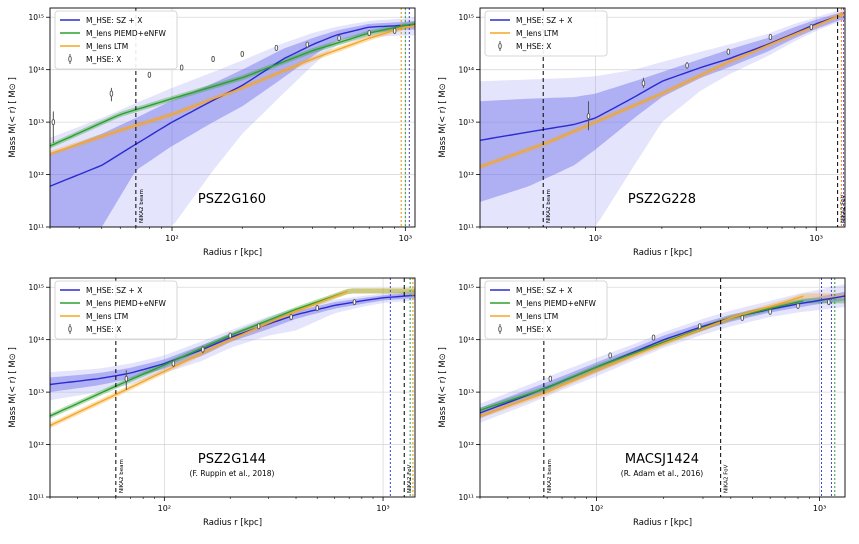  Describe the element at coordinates (126, 303) in the screenshot. I see `legend-label: M_lens PIEMD+eNFW` at that location.